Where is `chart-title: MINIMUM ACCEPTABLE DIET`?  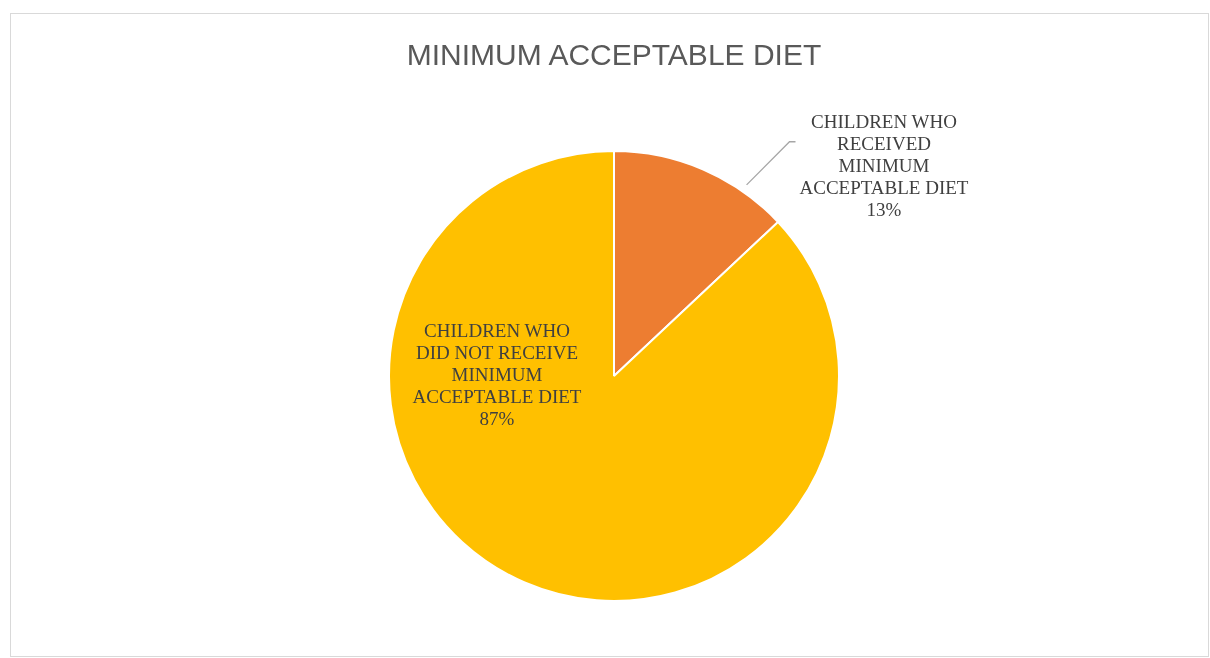 chart-title: MINIMUM ACCEPTABLE DIET is located at coordinates (614, 55).